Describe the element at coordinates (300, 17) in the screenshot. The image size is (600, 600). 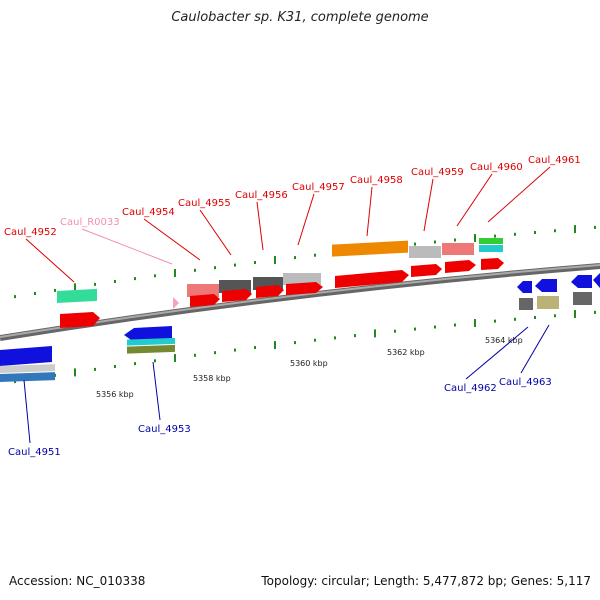
I see `map-title: Caulobacter sp. K31, complete genome` at that location.